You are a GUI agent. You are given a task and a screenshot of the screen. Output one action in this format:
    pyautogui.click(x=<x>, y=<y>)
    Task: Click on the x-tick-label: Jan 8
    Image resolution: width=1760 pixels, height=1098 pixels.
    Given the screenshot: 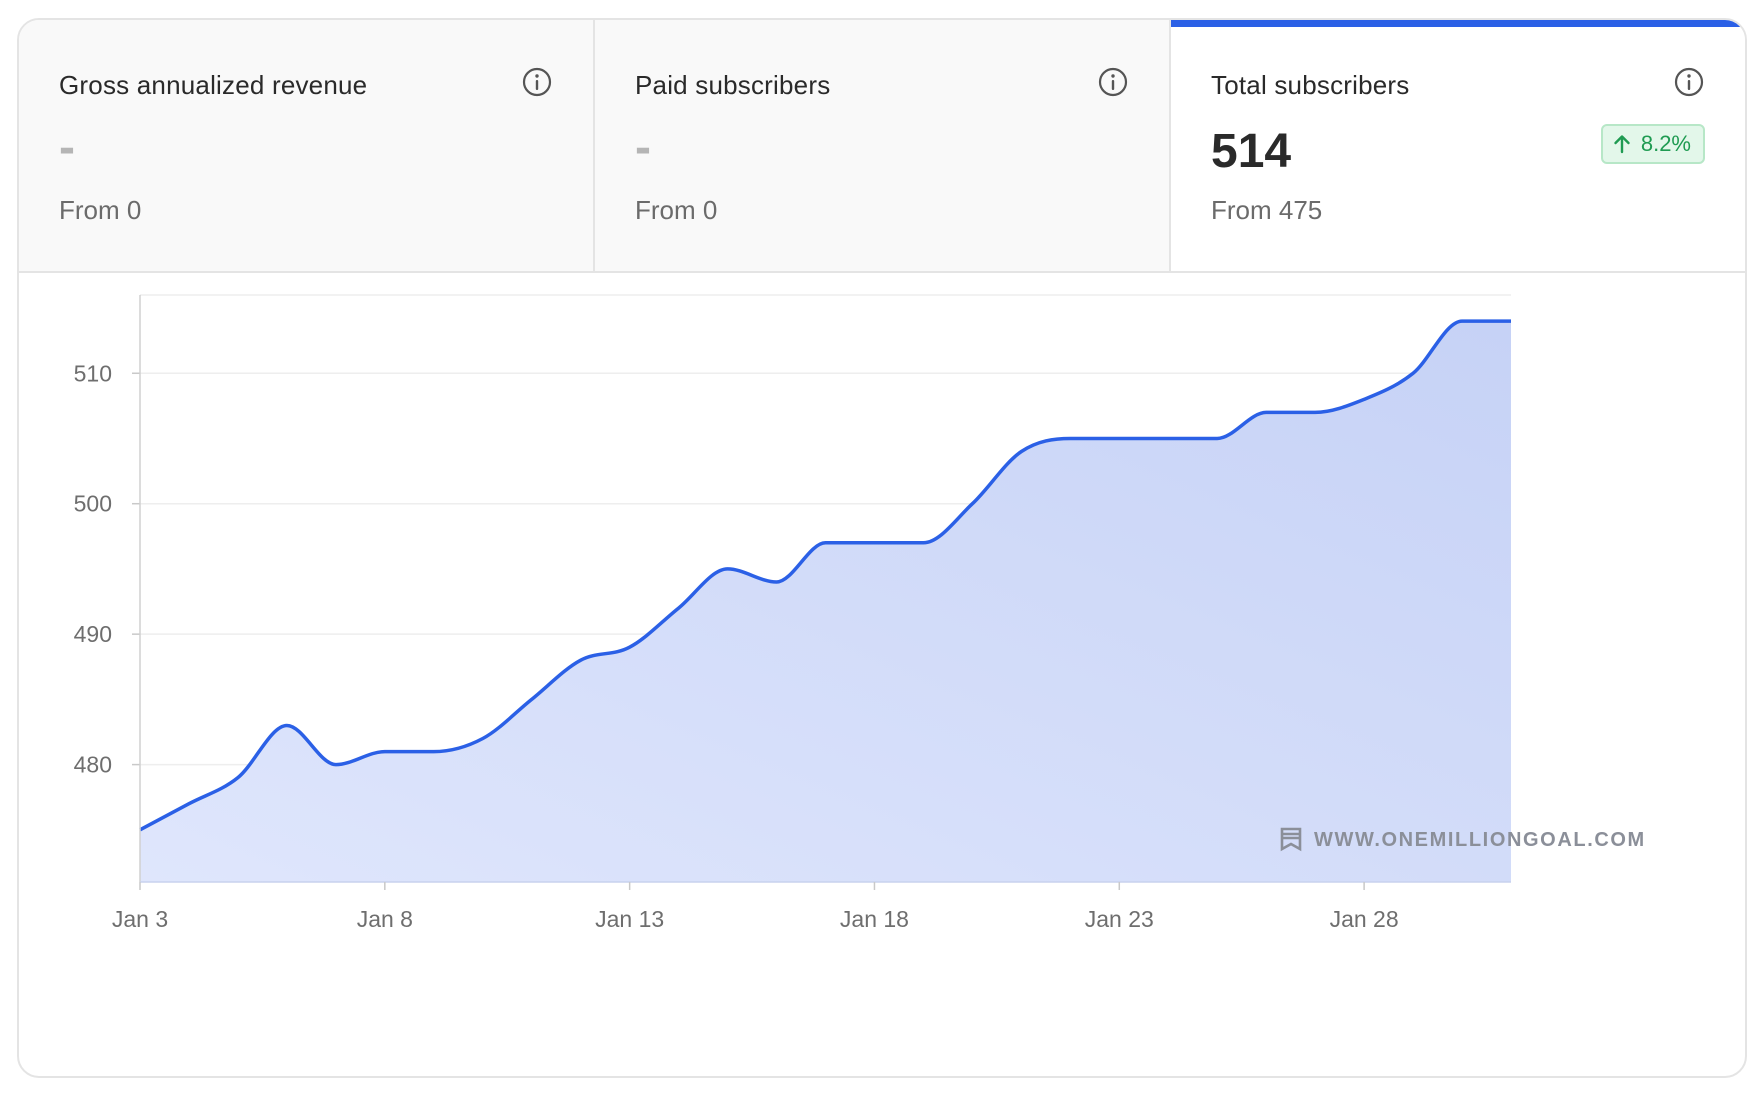 What is the action you would take?
    pyautogui.click(x=385, y=919)
    